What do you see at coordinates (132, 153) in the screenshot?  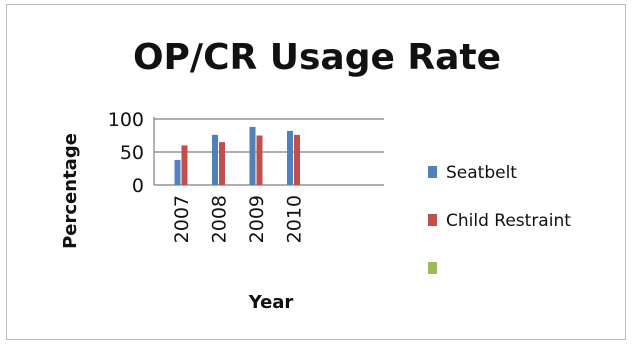 I see `y-tick-label: 50` at bounding box center [132, 153].